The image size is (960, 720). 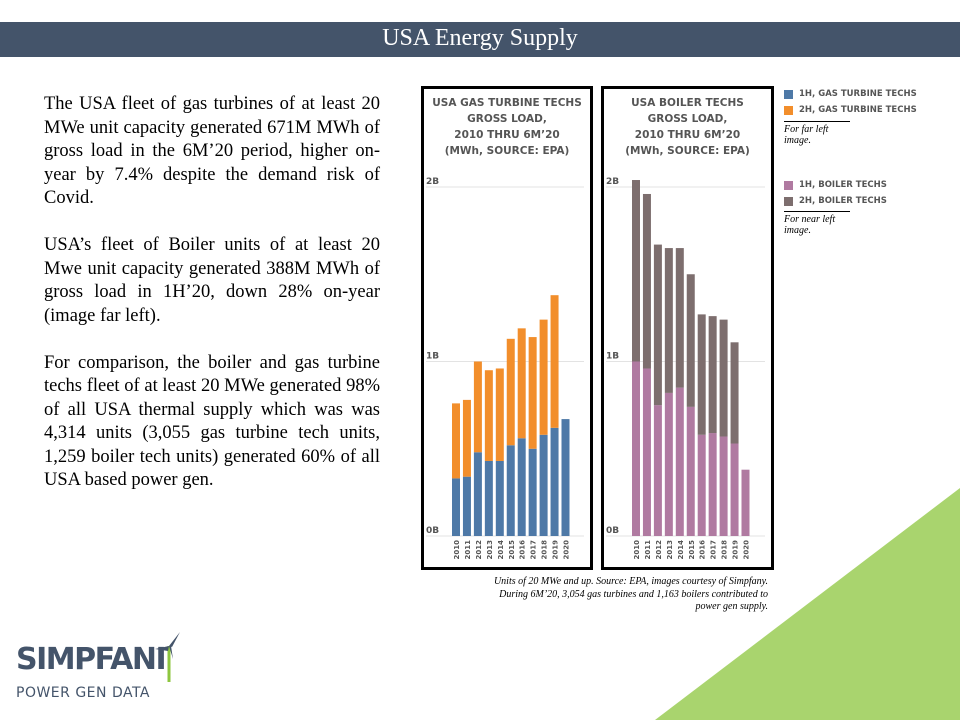 I want to click on title-bar: USA Energy Supply, so click(x=480, y=39).